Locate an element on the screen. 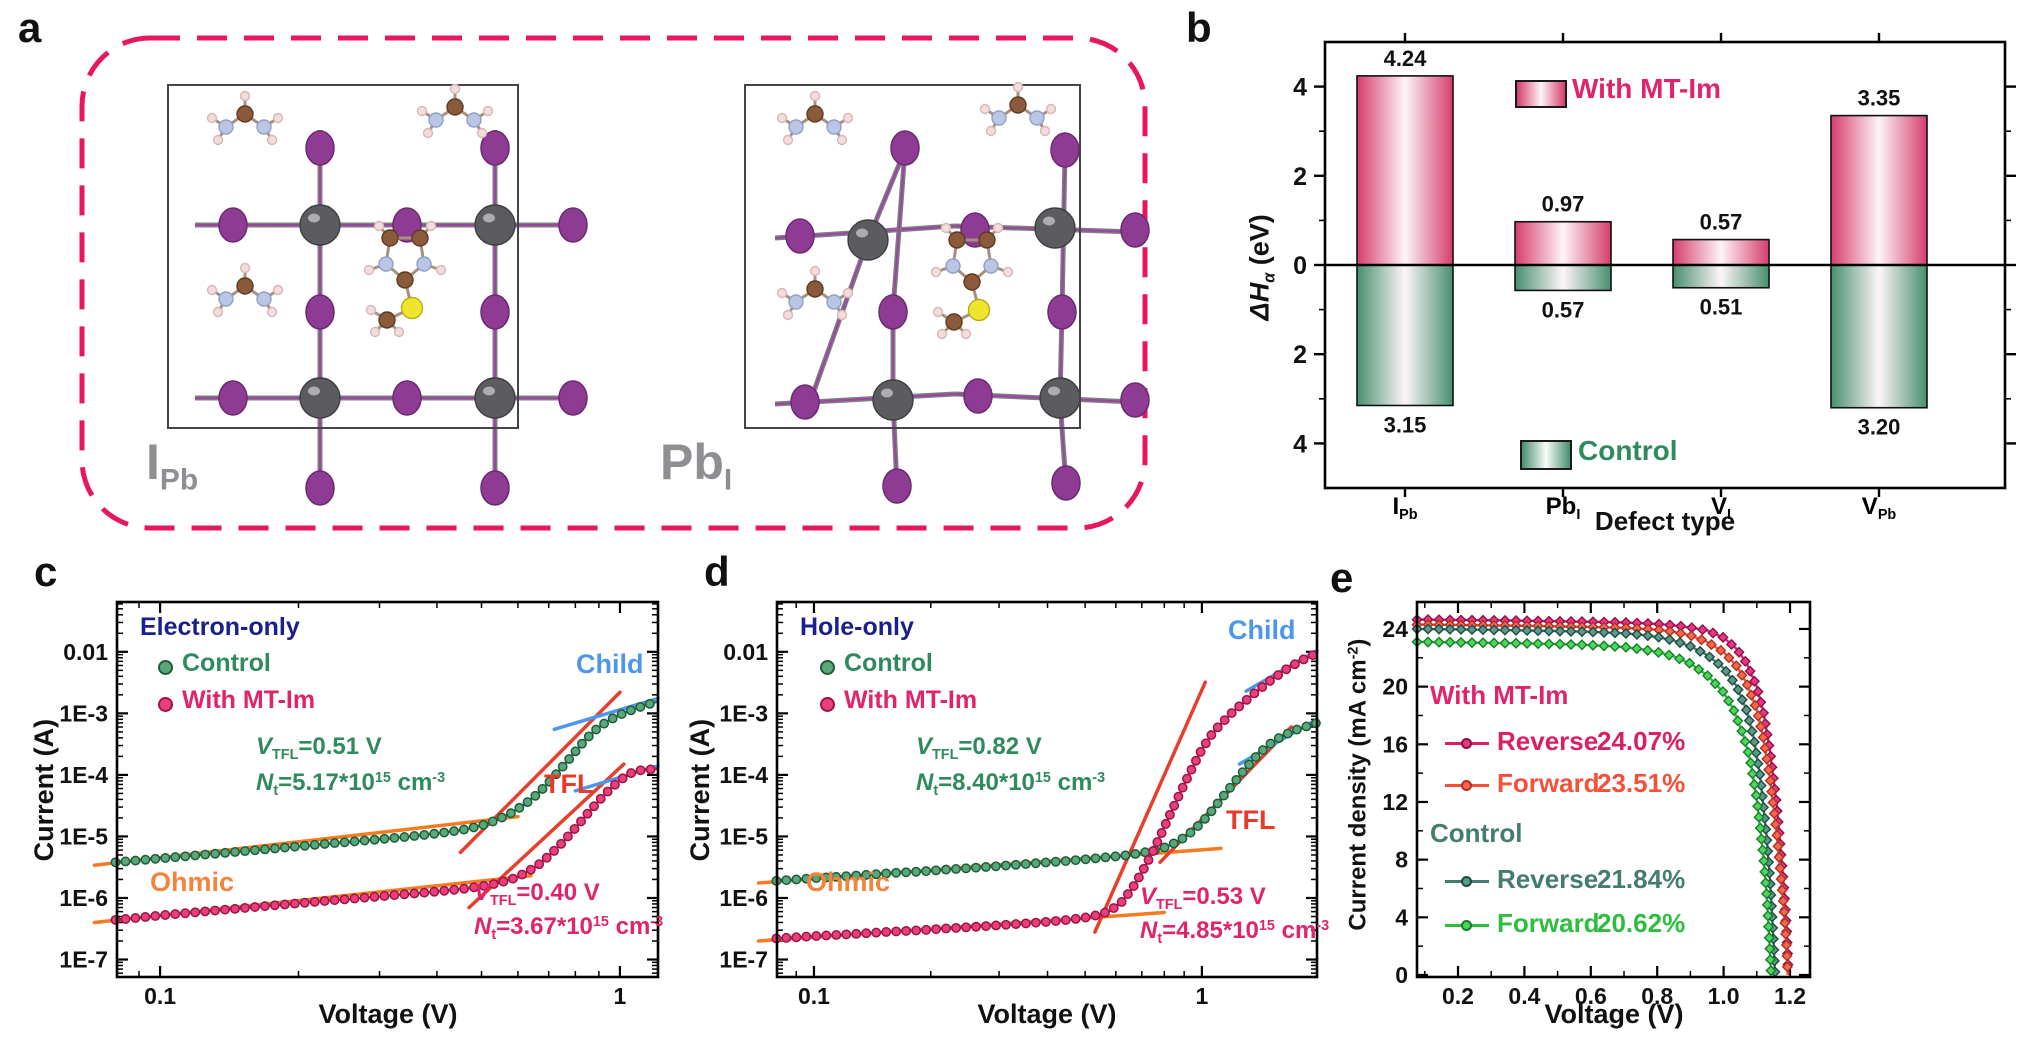 The image size is (2017, 1042). e-label-control-reverse: Reverse is located at coordinates (1548, 879).